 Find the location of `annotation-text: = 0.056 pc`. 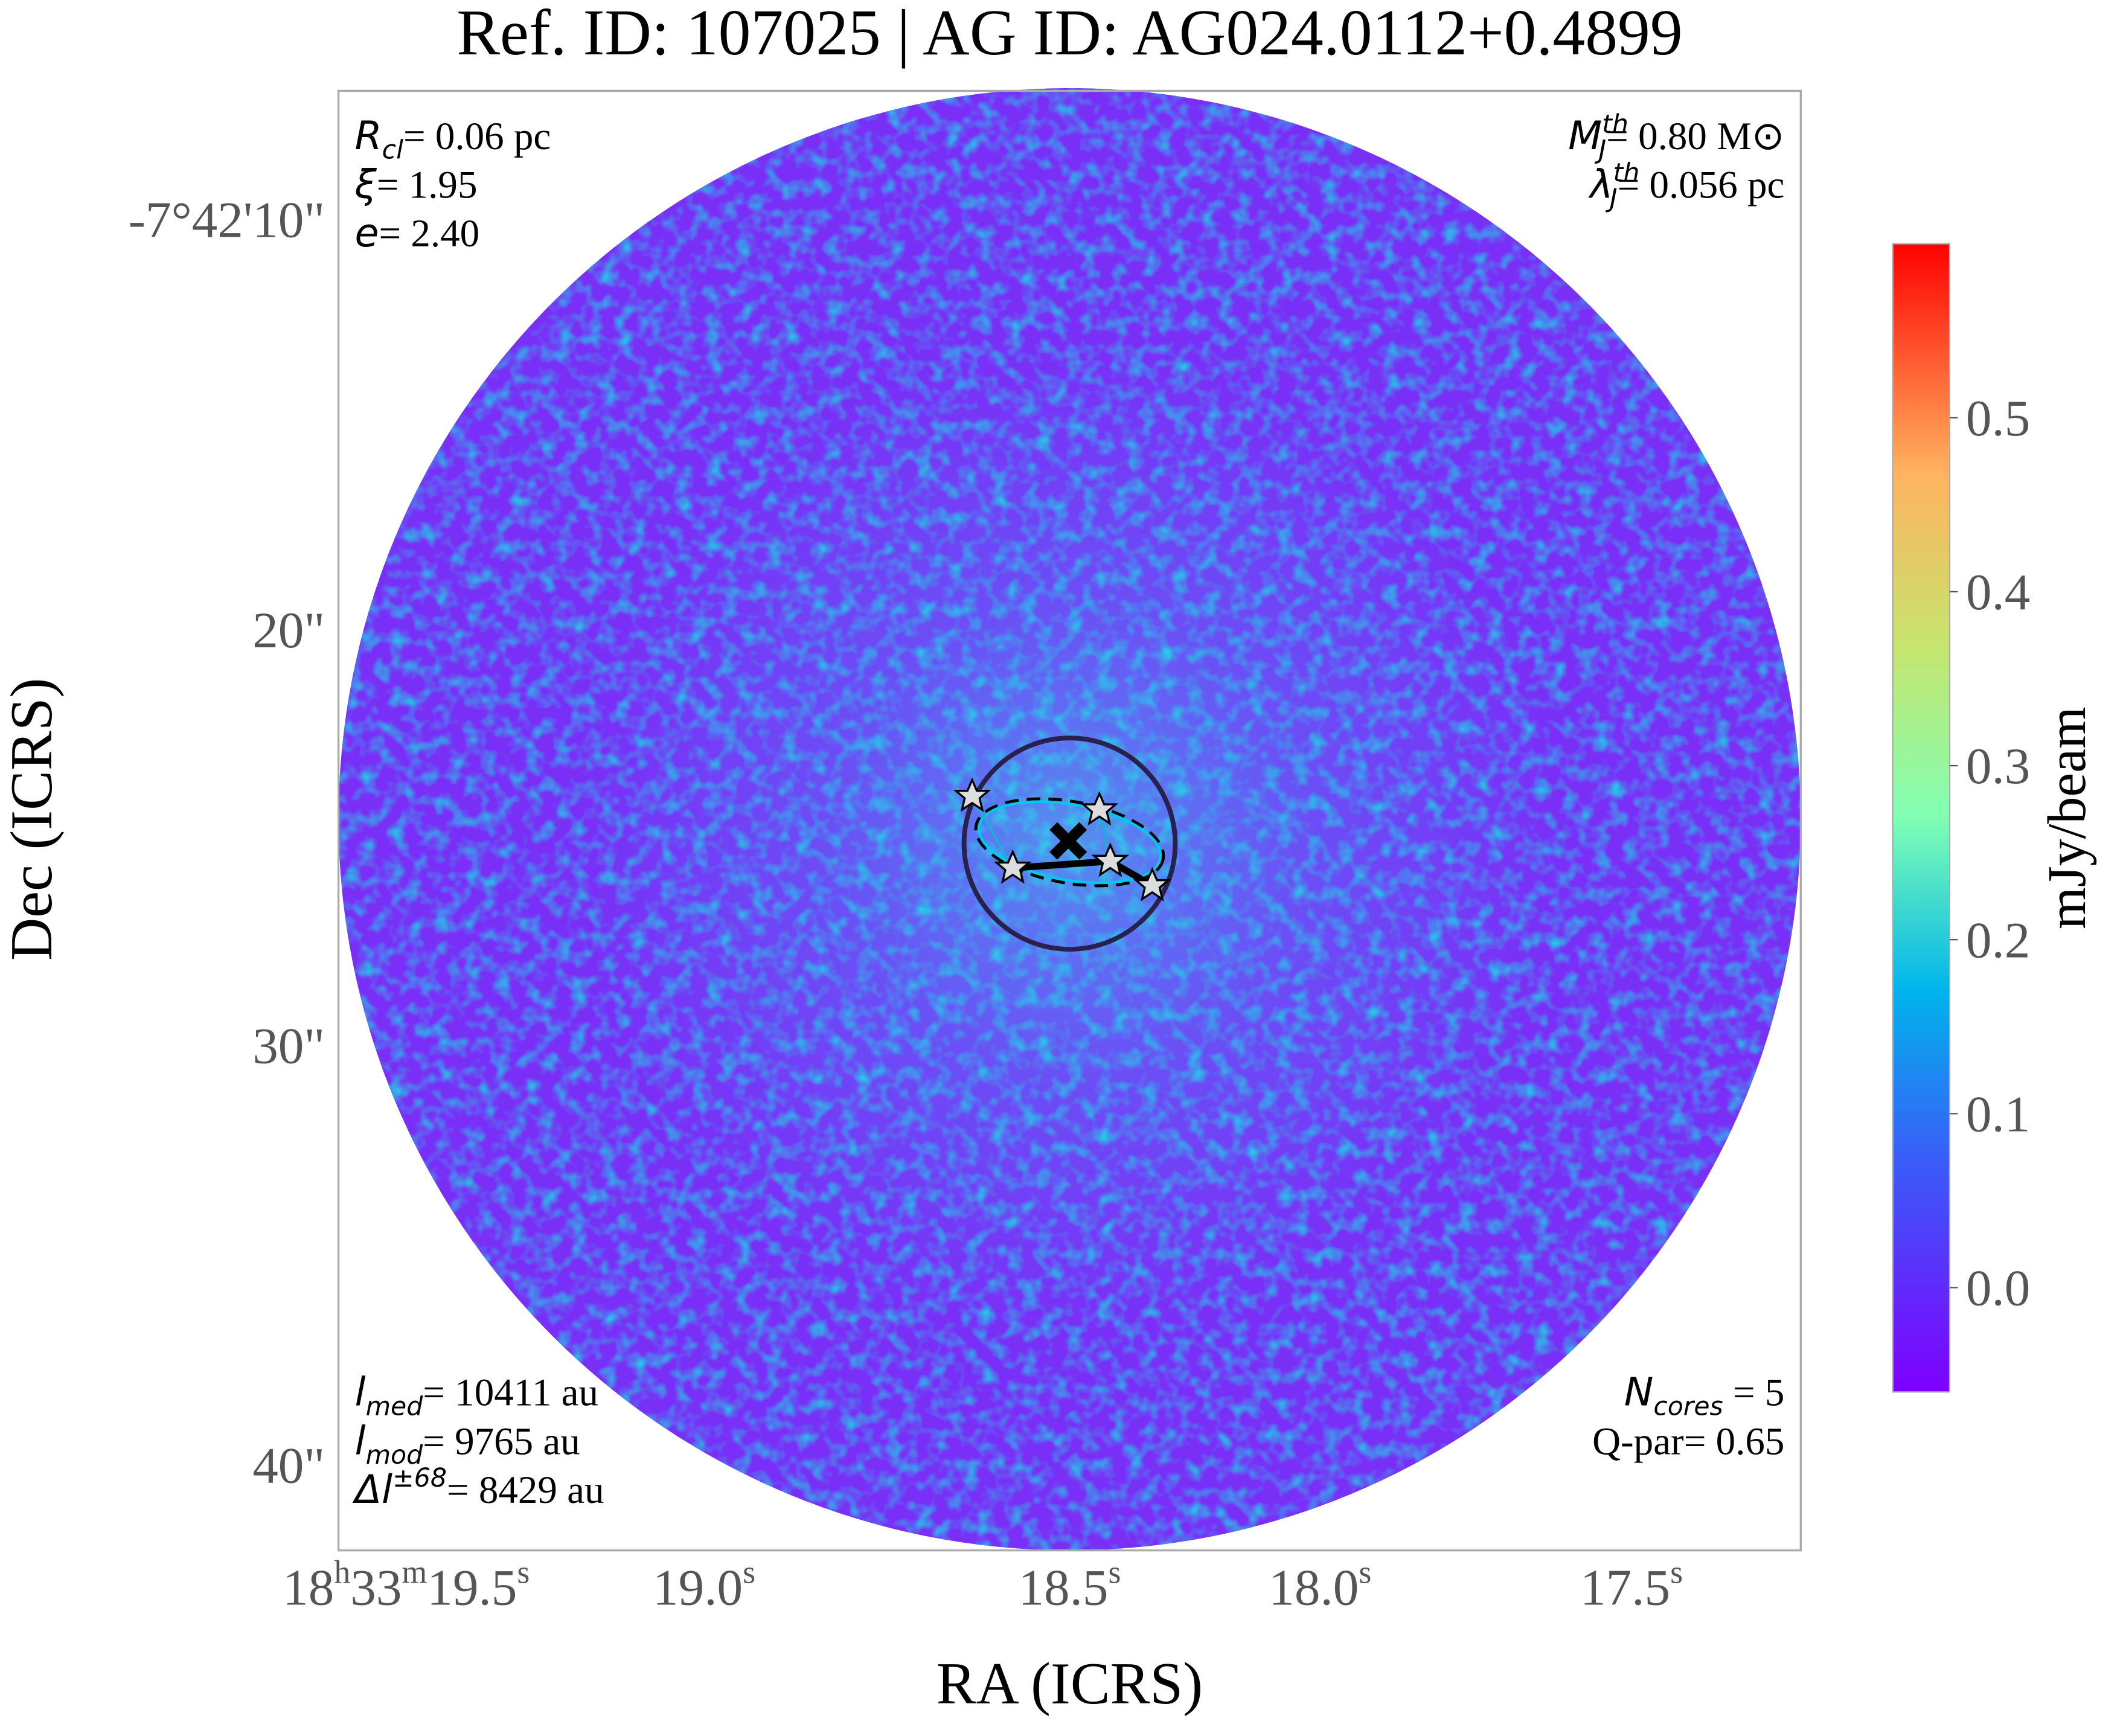

annotation-text: = 0.056 pc is located at coordinates (1701, 185).